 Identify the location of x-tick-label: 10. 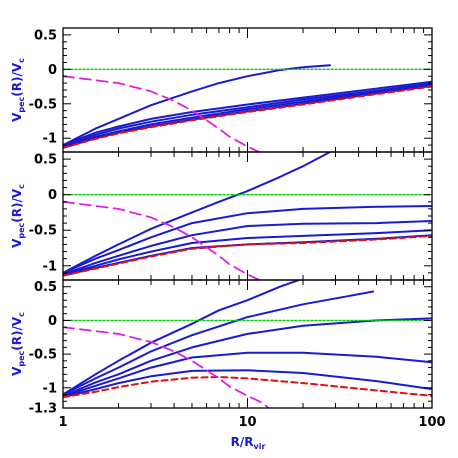
(247, 422).